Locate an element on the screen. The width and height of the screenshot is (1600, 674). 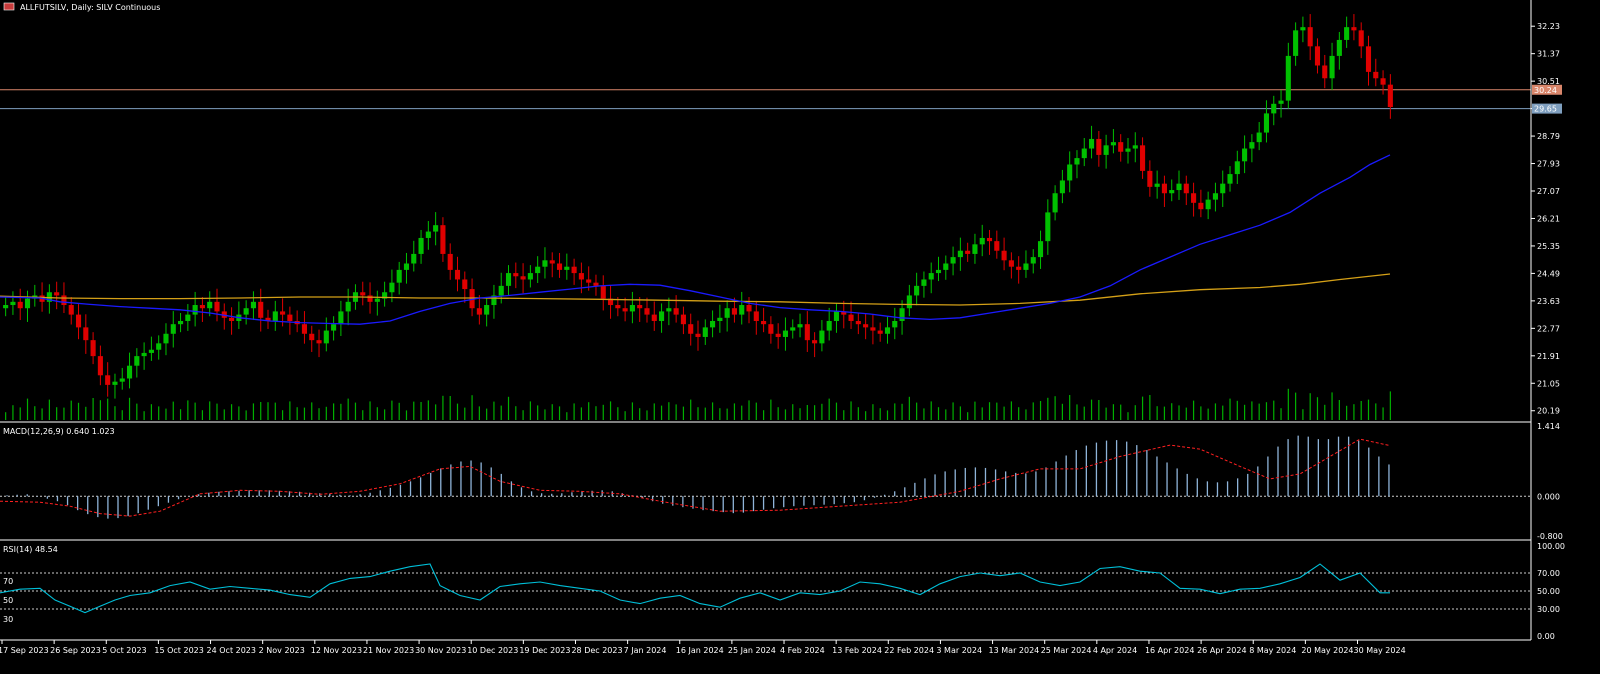
rsi-tick-label: 30.00 is located at coordinates (1548, 609).